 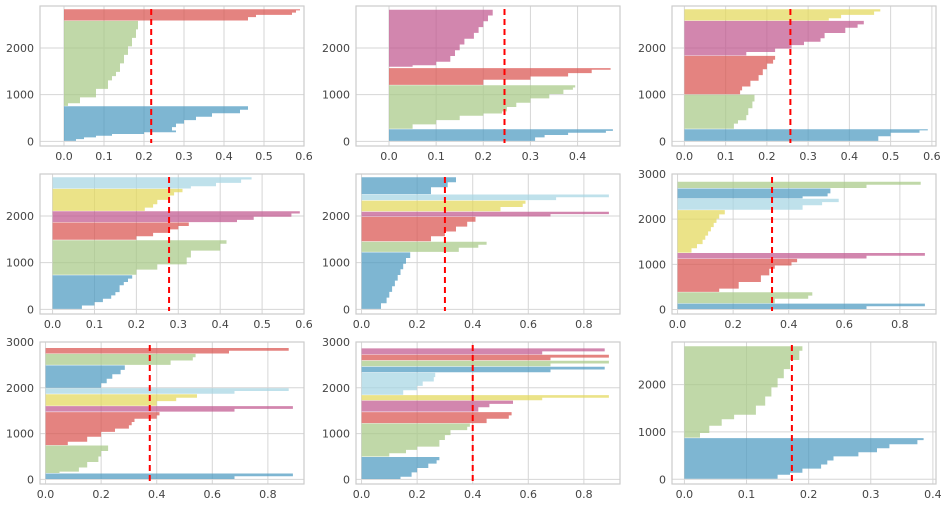 What do you see at coordinates (159, 84) in the screenshot?
I see `subplot-1: 0.0 0.1 0.2 0.3 0.4 0.5 0.6 0 1000 2000` at bounding box center [159, 84].